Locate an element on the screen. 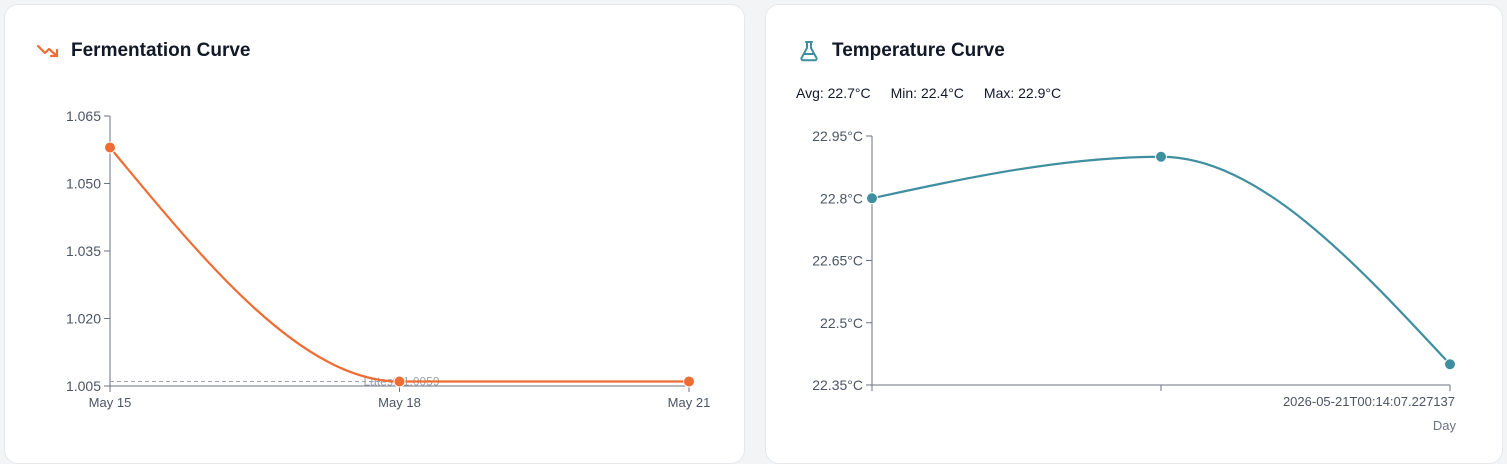  temperature-stats: Avg: 22.7°C Min: 22.4°C Max: 22.9°C is located at coordinates (928, 93).